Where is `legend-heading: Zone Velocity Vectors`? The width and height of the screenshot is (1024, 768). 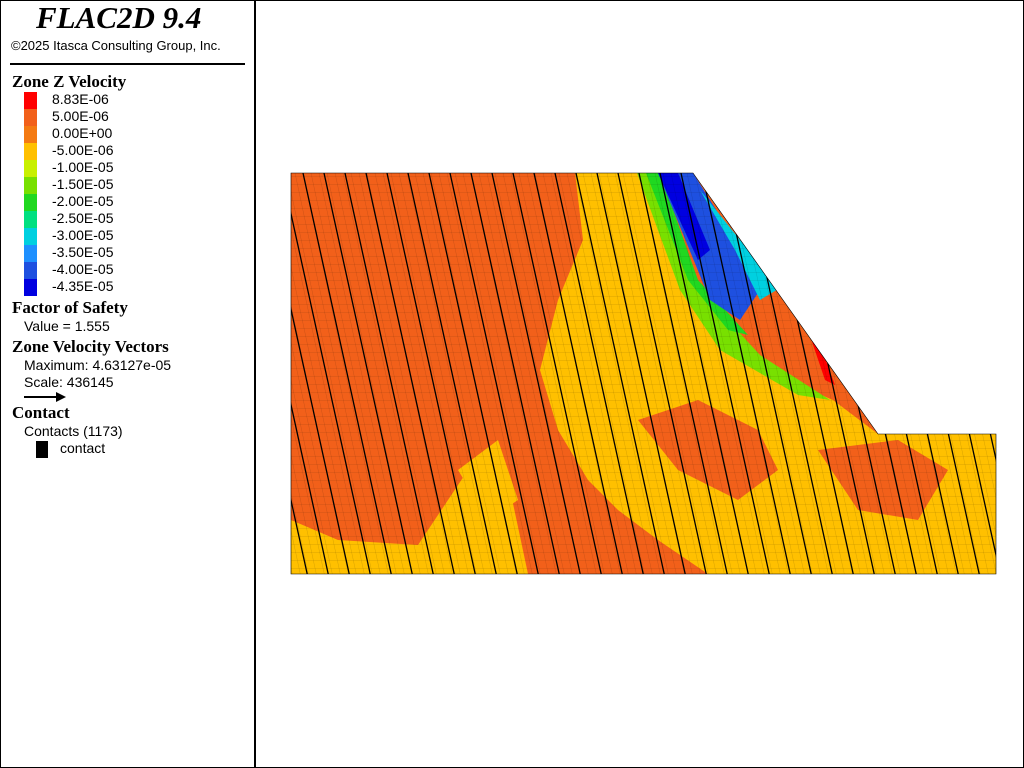
legend-heading: Zone Velocity Vectors is located at coordinates (90, 346).